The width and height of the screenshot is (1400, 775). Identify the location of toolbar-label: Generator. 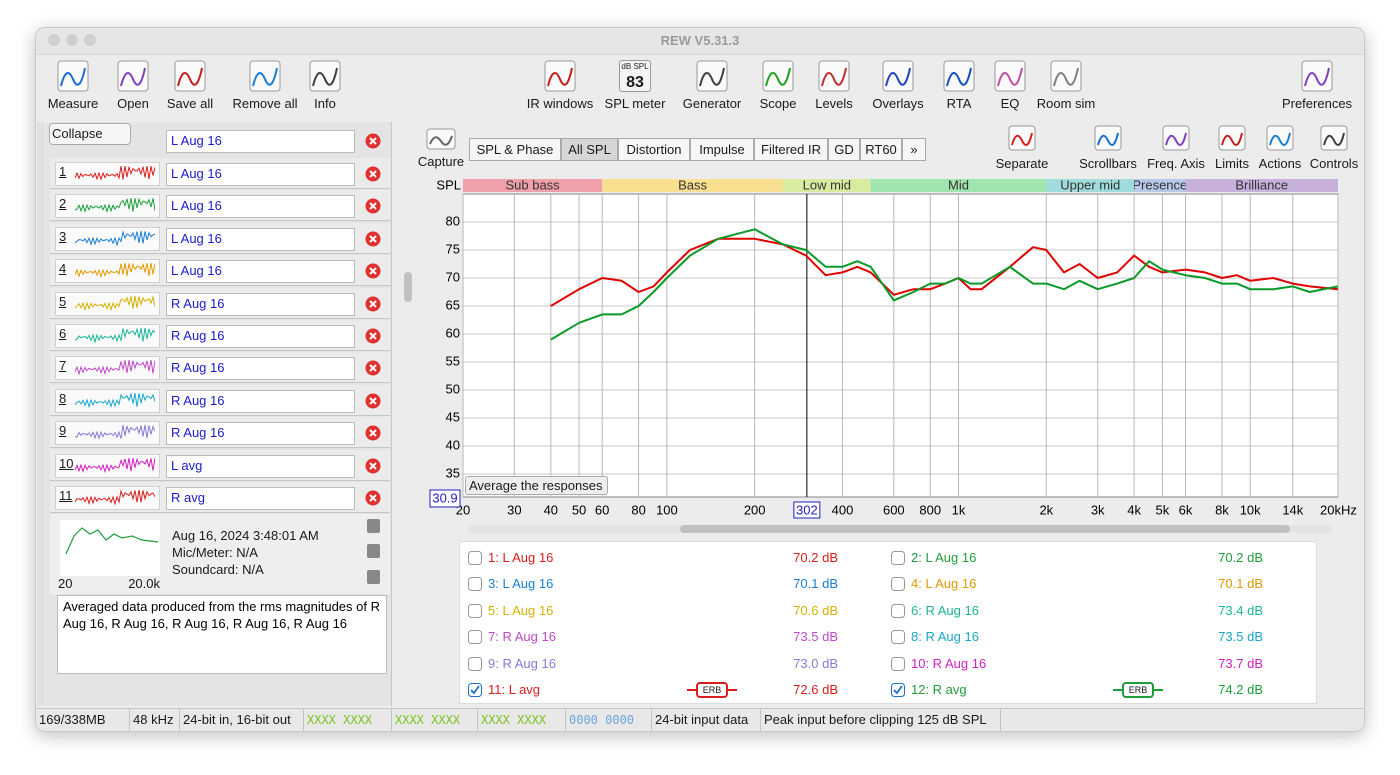
(712, 103).